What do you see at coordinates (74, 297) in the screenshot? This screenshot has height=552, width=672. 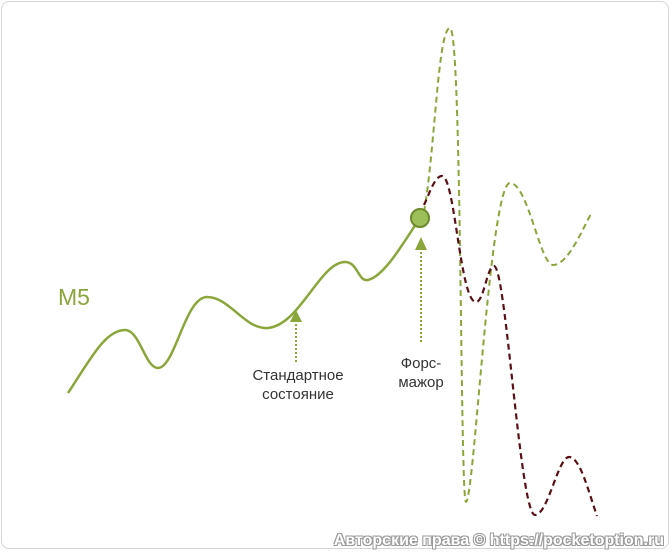 I see `series-label: M5` at bounding box center [74, 297].